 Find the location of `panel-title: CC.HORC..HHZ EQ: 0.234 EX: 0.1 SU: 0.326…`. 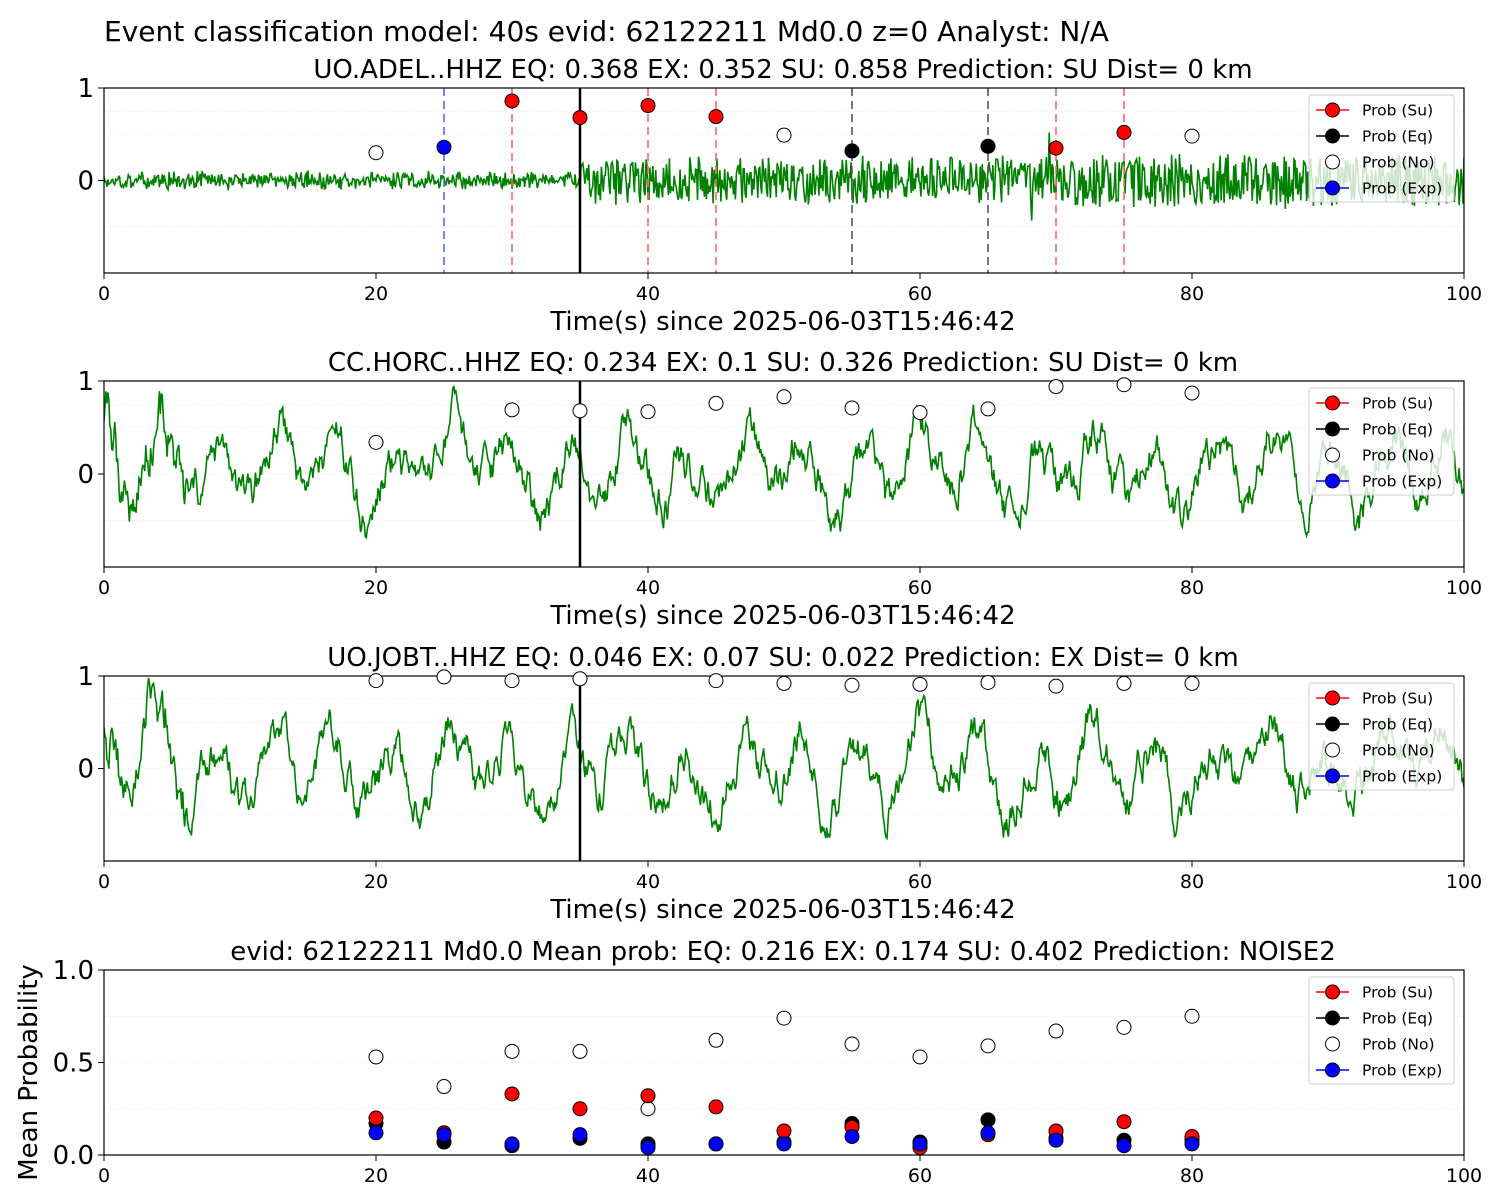

panel-title: CC.HORC..HHZ EQ: 0.234 EX: 0.1 SU: 0.326… is located at coordinates (783, 363).